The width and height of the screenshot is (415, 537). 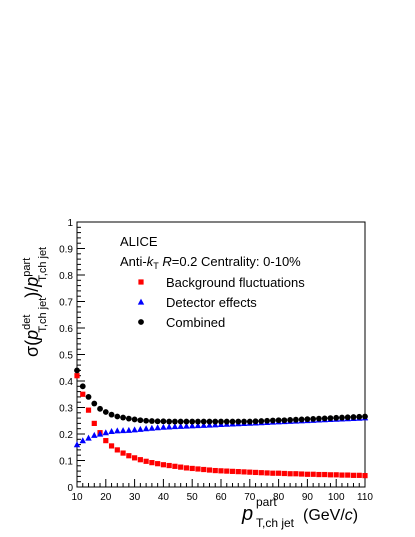 I want to click on series-layer, so click(x=221, y=423).